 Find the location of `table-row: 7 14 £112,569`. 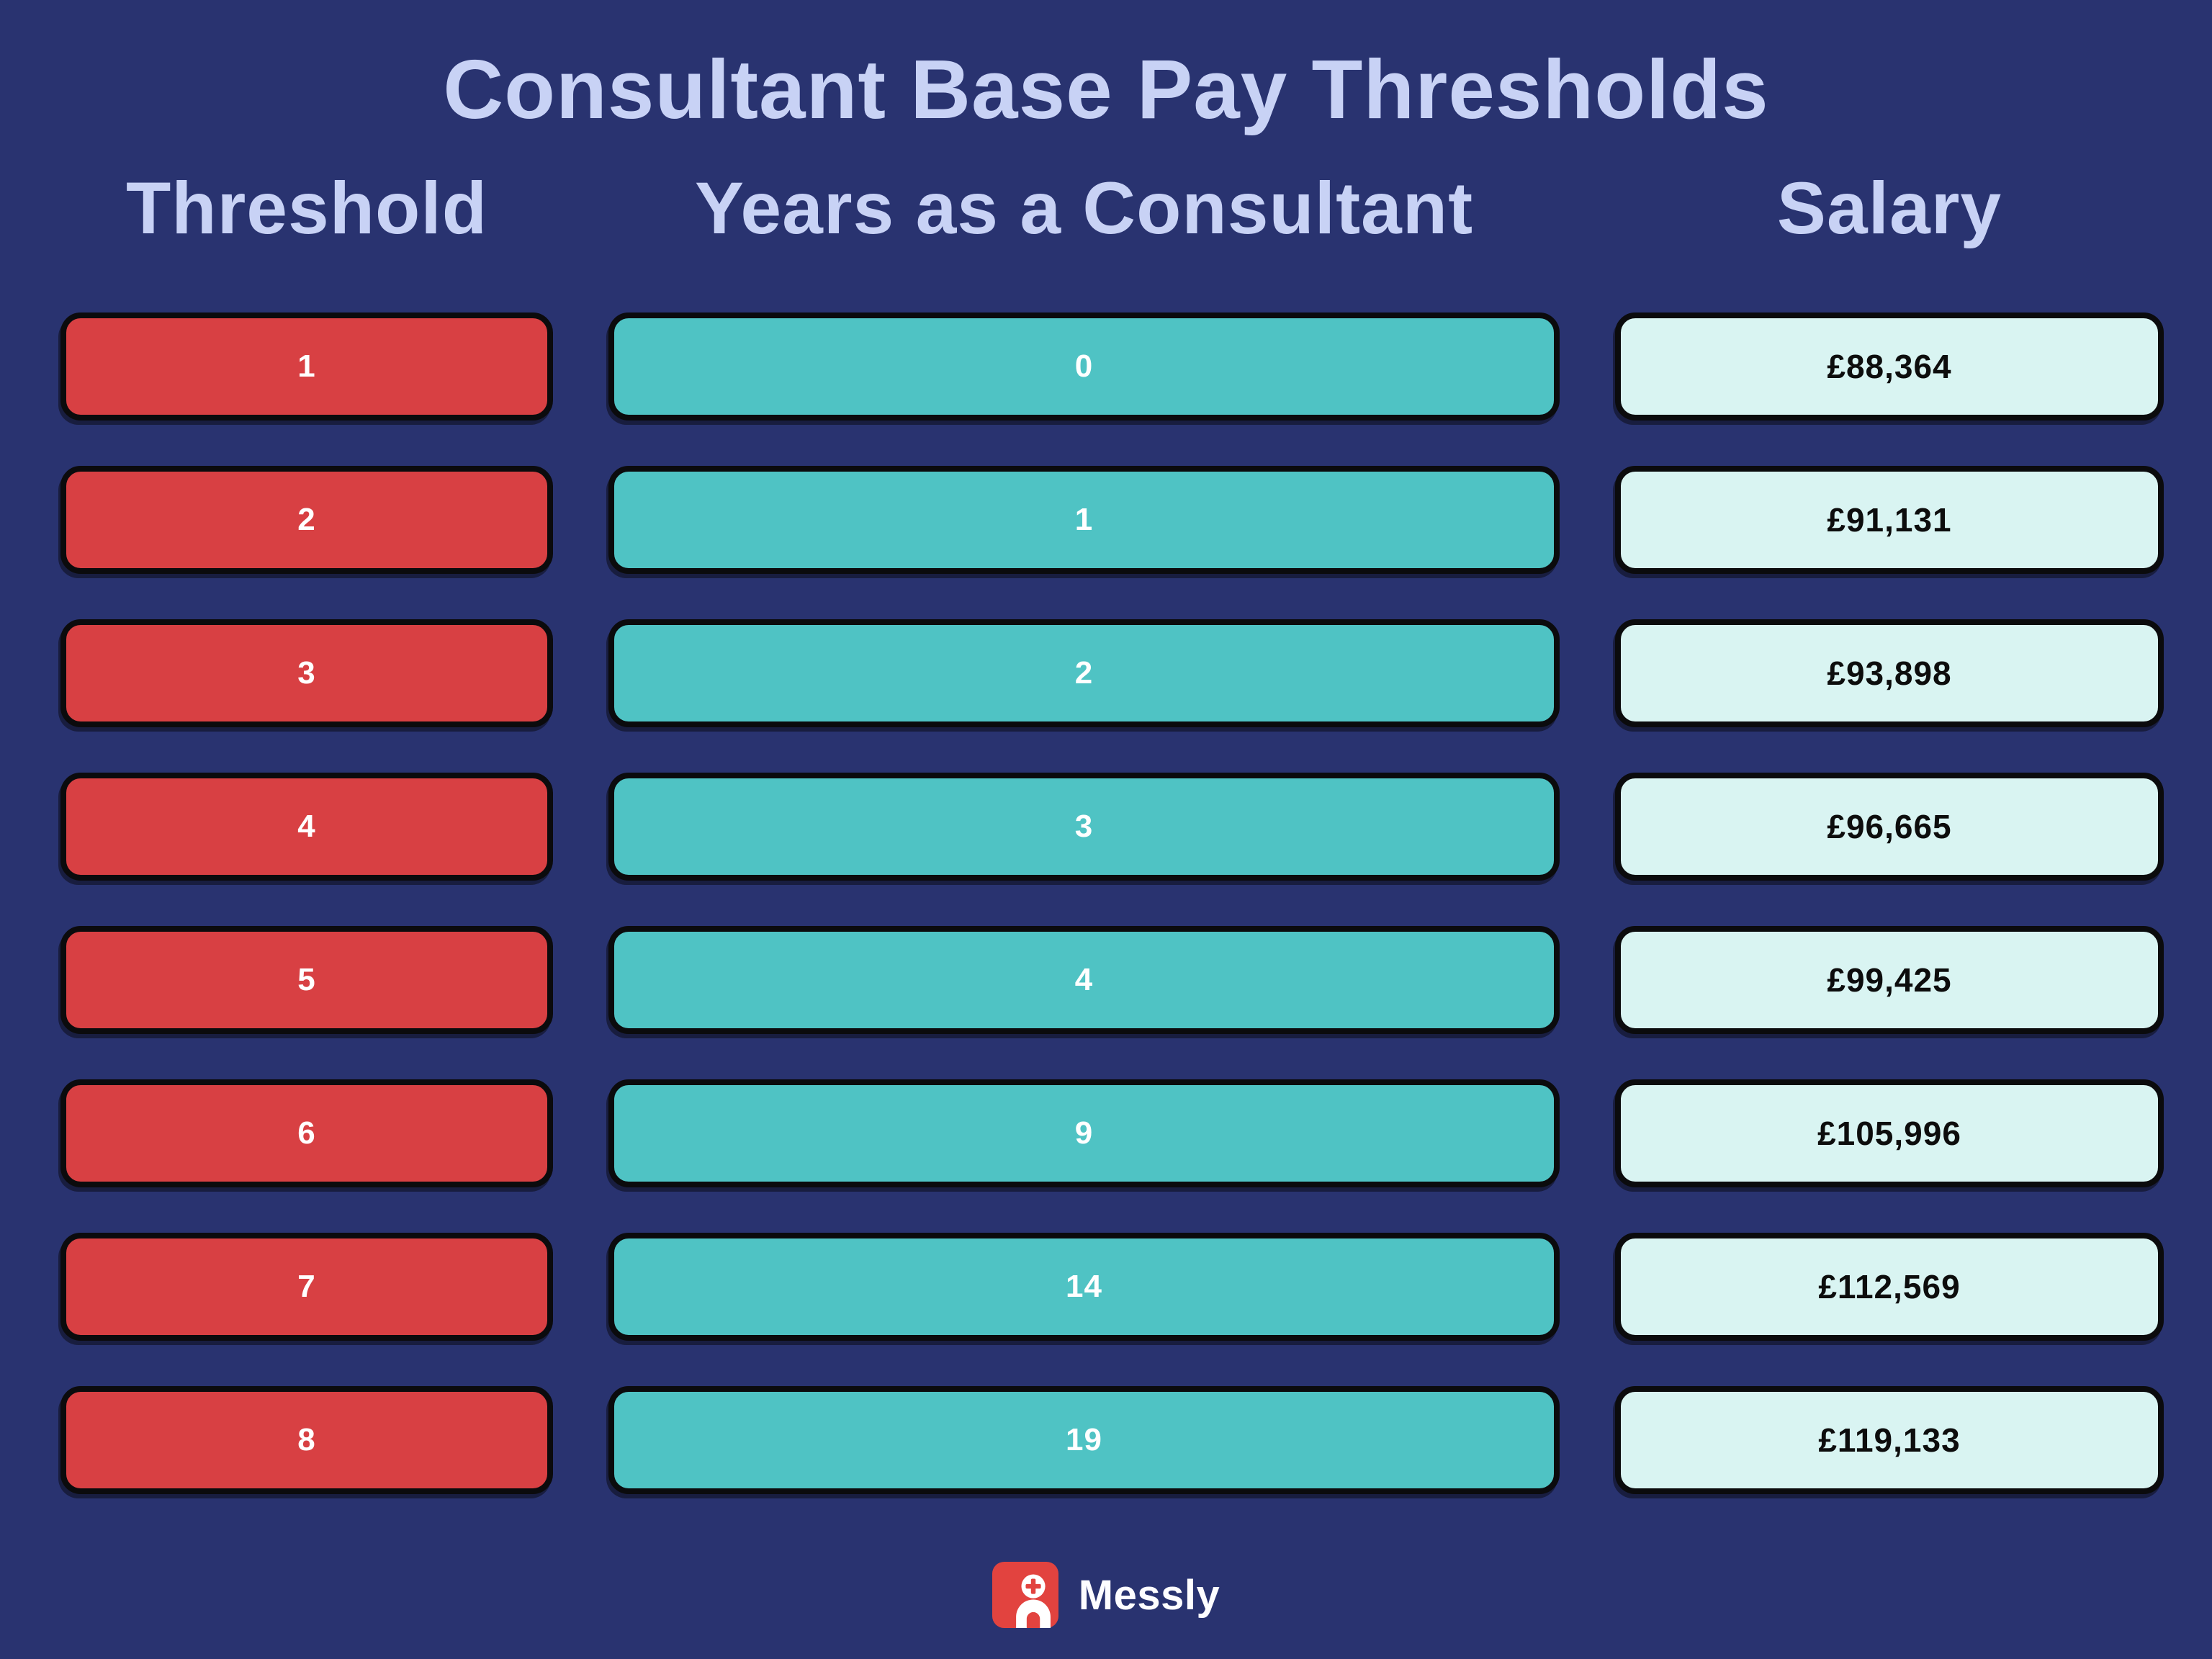

table-row: 7 14 £112,569 is located at coordinates (1106, 1287).